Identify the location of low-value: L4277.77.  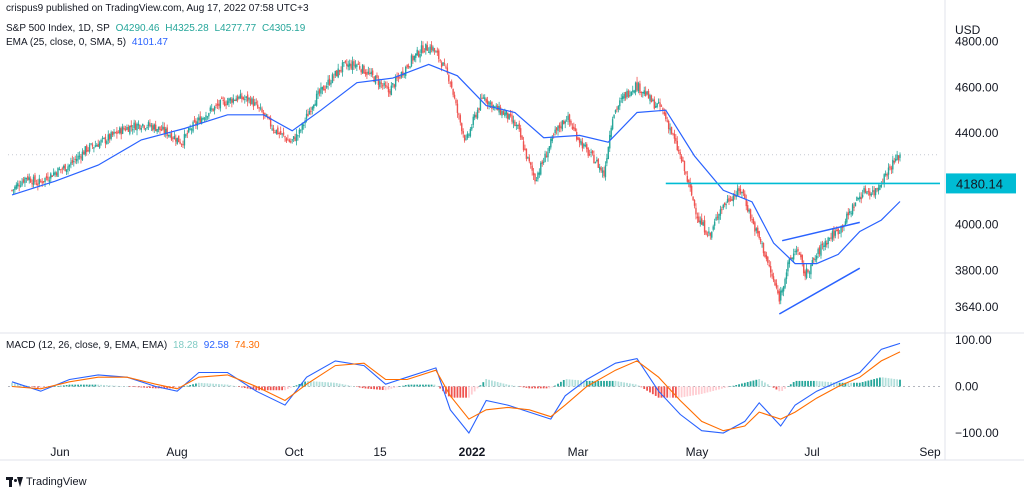
(235, 28).